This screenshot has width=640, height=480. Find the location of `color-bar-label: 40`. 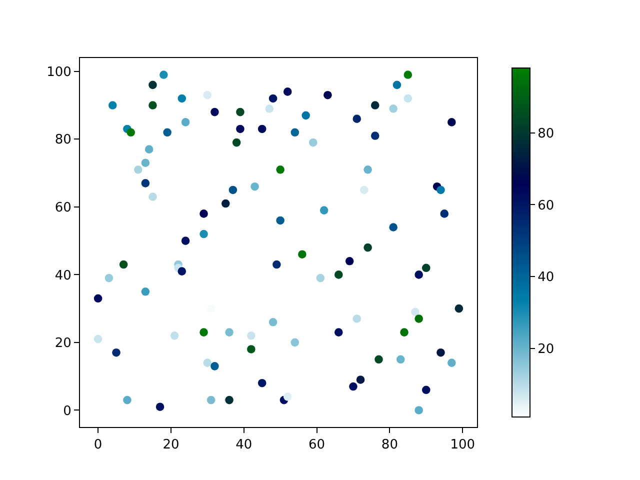

color-bar-label: 40 is located at coordinates (546, 278).